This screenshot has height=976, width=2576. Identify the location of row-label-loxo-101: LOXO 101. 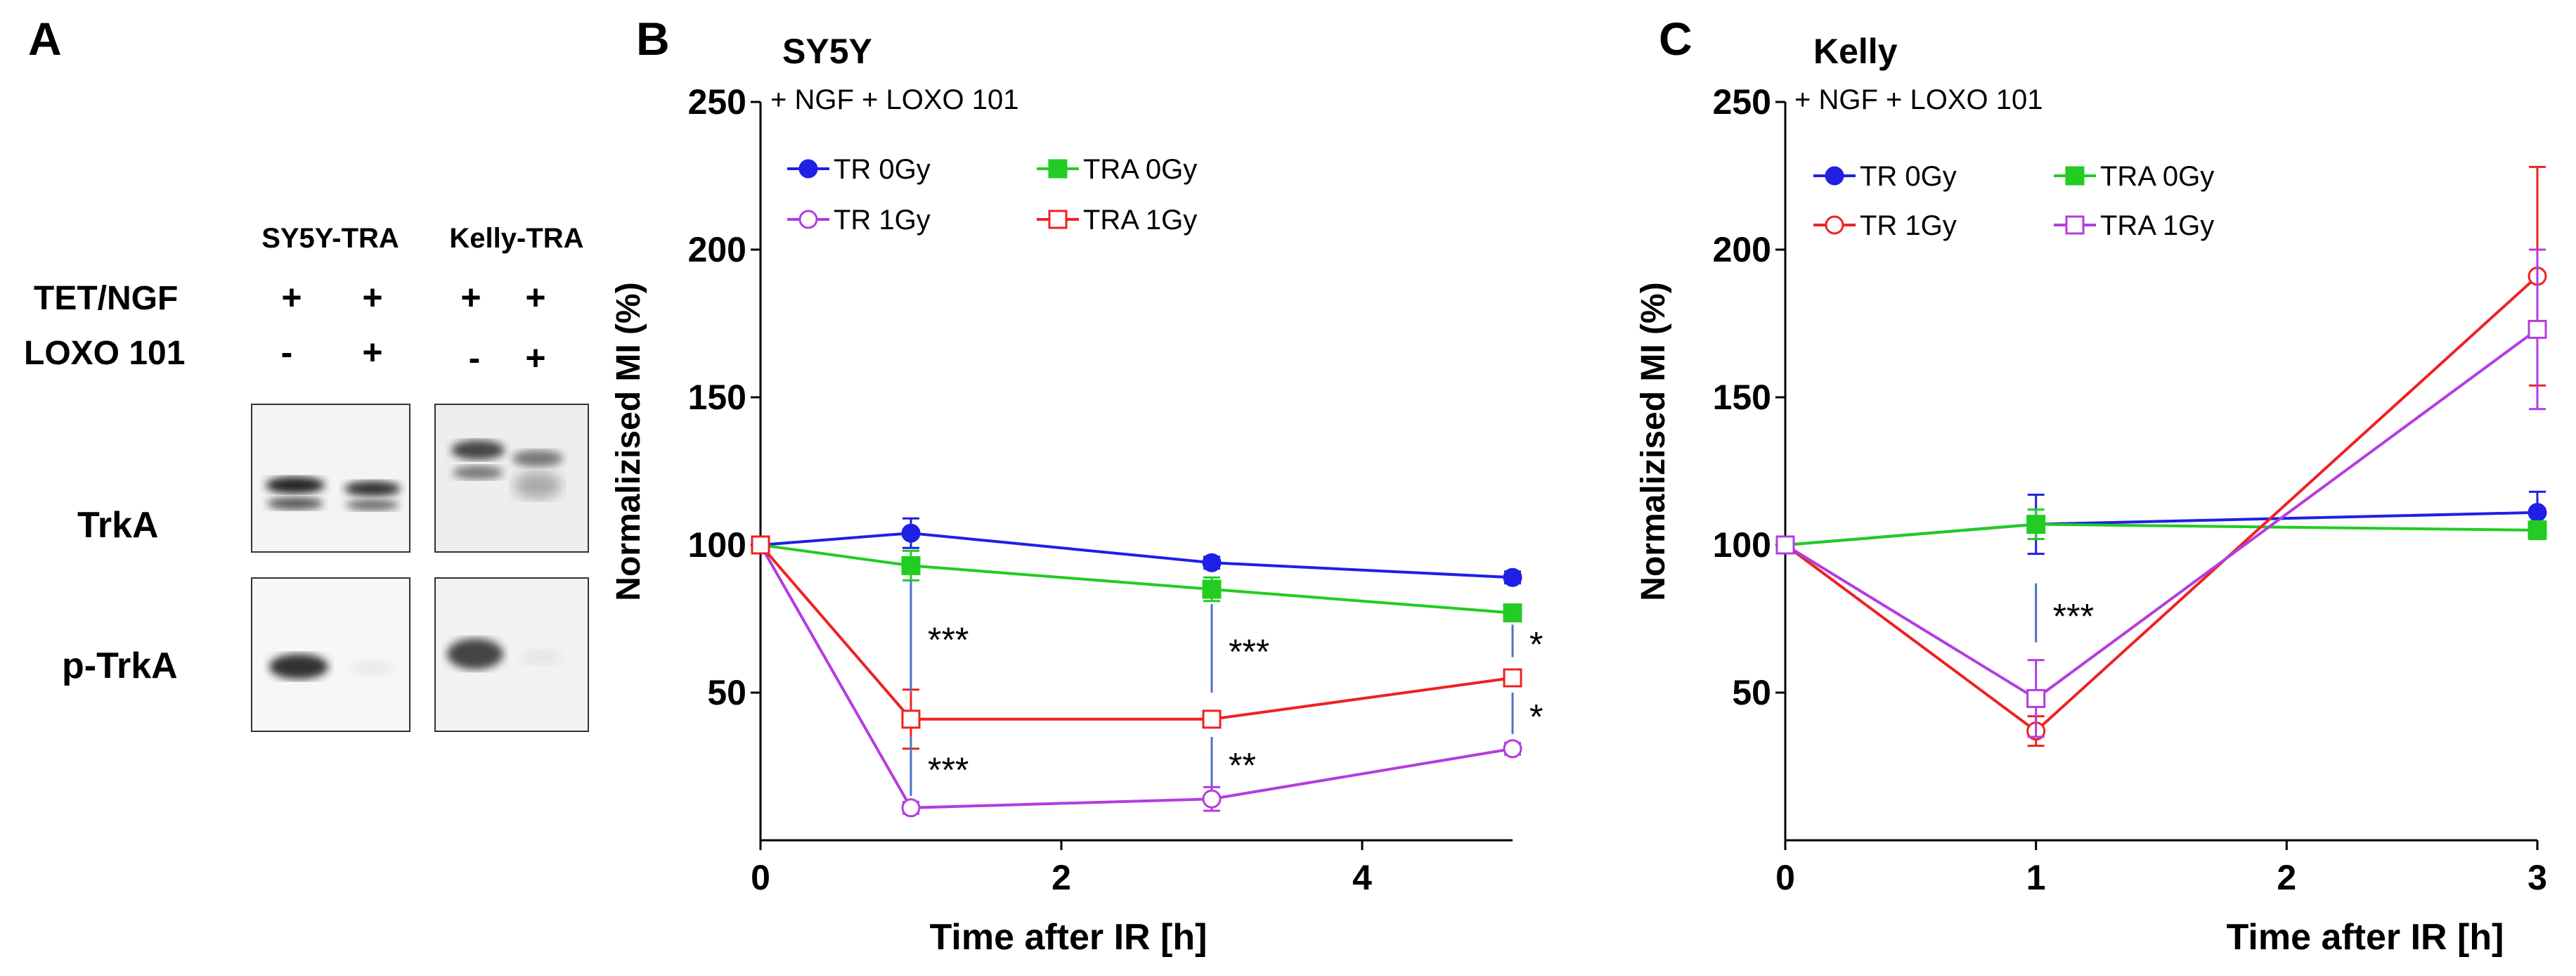
(105, 353).